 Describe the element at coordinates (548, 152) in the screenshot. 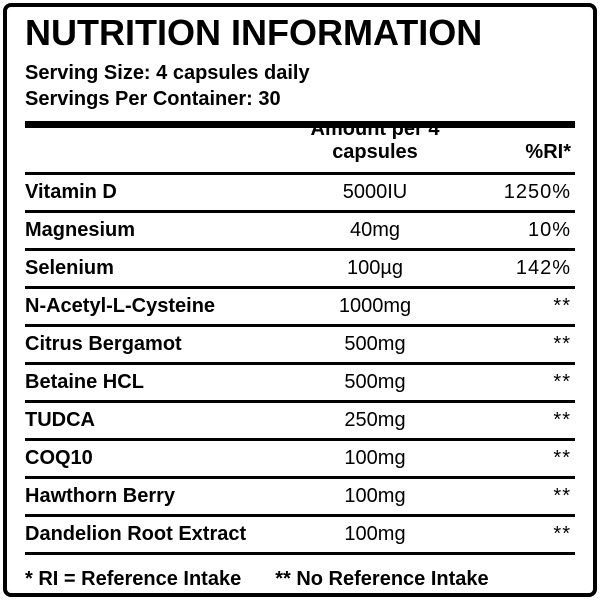

I see `column-header-ri: %RI*` at that location.